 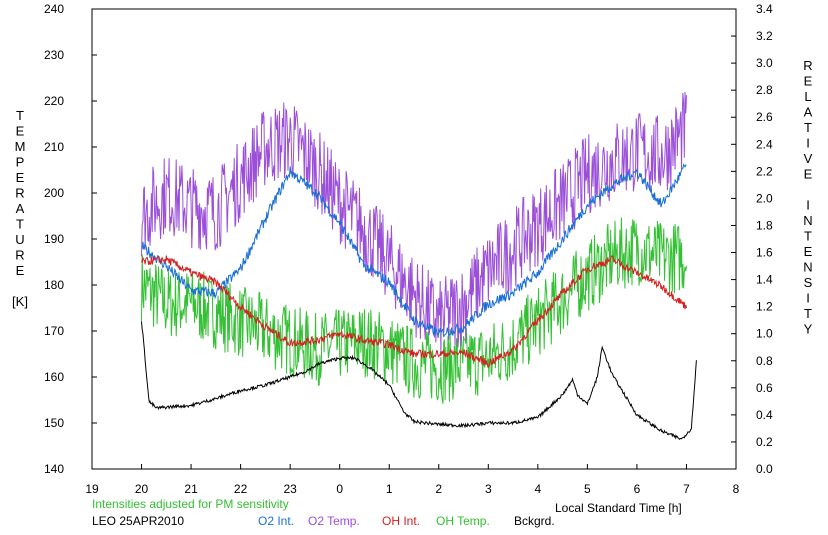 I want to click on right-axis-label-char: R, so click(x=807, y=65).